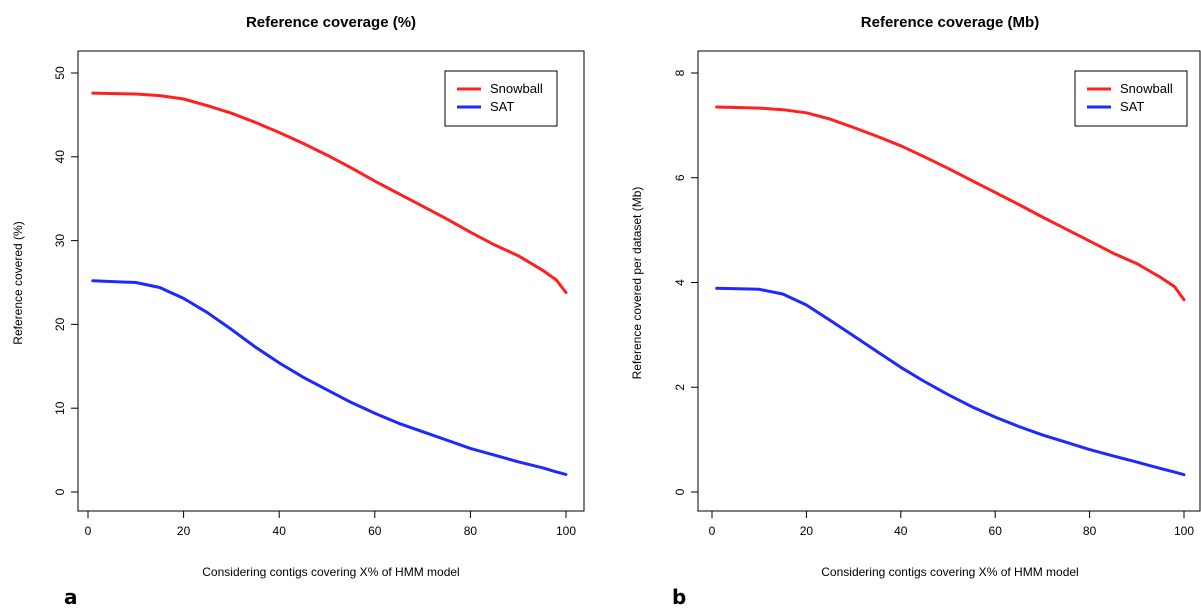 Image resolution: width=1201 pixels, height=610 pixels. Describe the element at coordinates (60, 157) in the screenshot. I see `y-tick-label: 40` at that location.